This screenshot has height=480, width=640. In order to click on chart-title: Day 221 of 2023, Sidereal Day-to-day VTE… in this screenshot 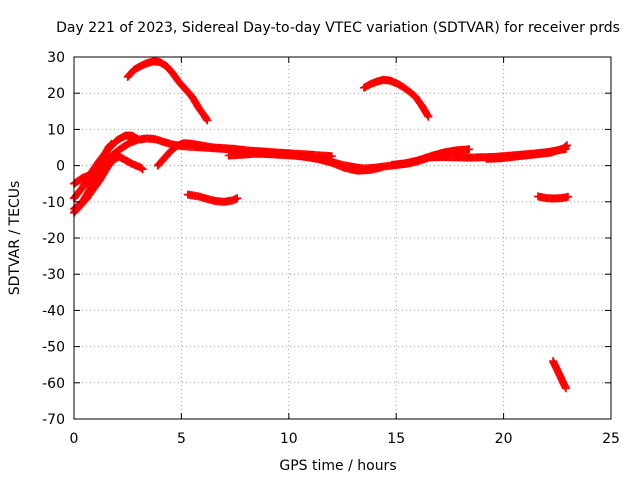, I will do `click(338, 28)`.